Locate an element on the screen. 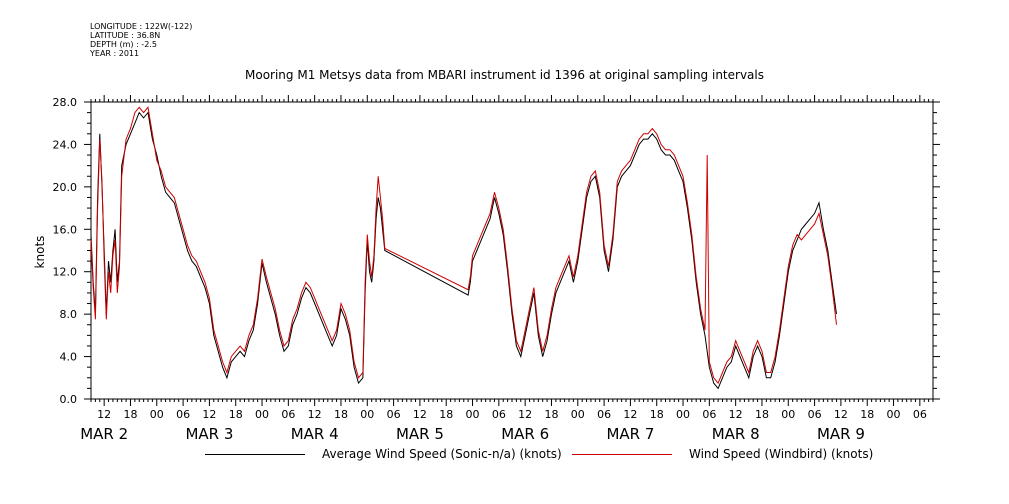  legend-swatch-sonic is located at coordinates (255, 454).